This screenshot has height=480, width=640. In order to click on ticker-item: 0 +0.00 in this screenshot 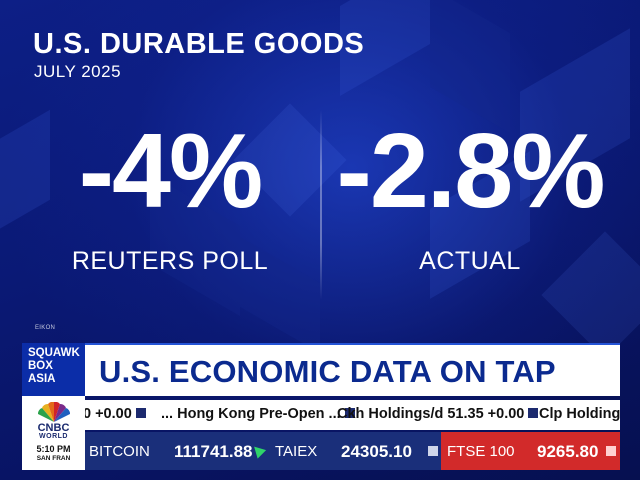, I will do `click(115, 414)`.